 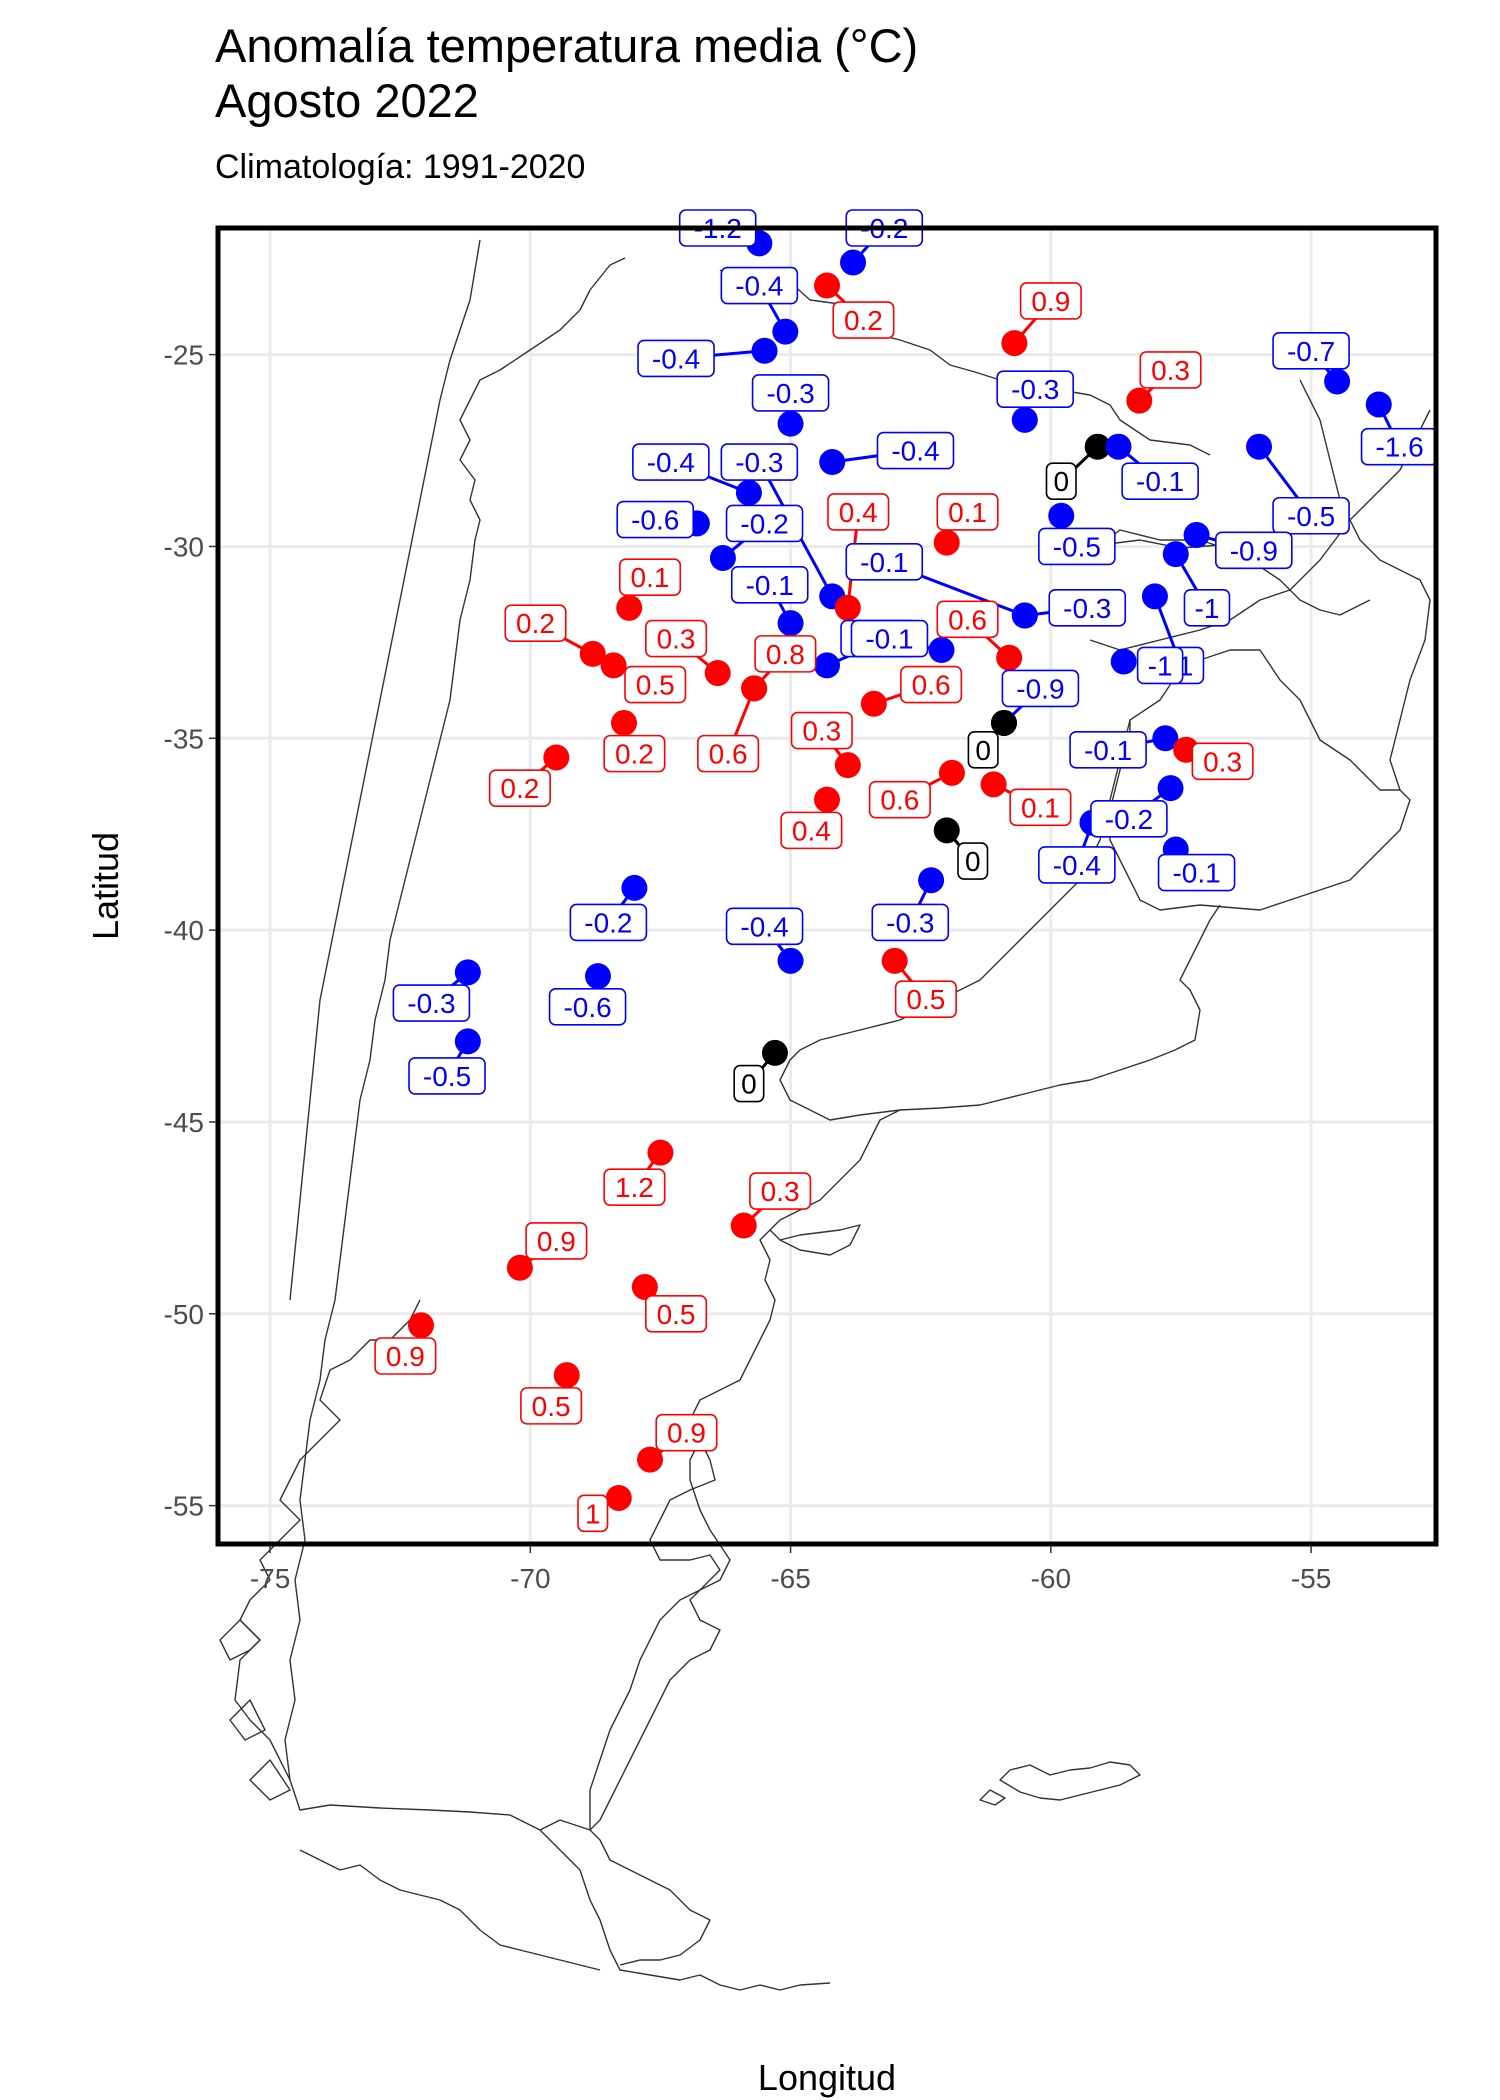 What do you see at coordinates (1060, 1783) in the screenshot?
I see `islands-malvinas` at bounding box center [1060, 1783].